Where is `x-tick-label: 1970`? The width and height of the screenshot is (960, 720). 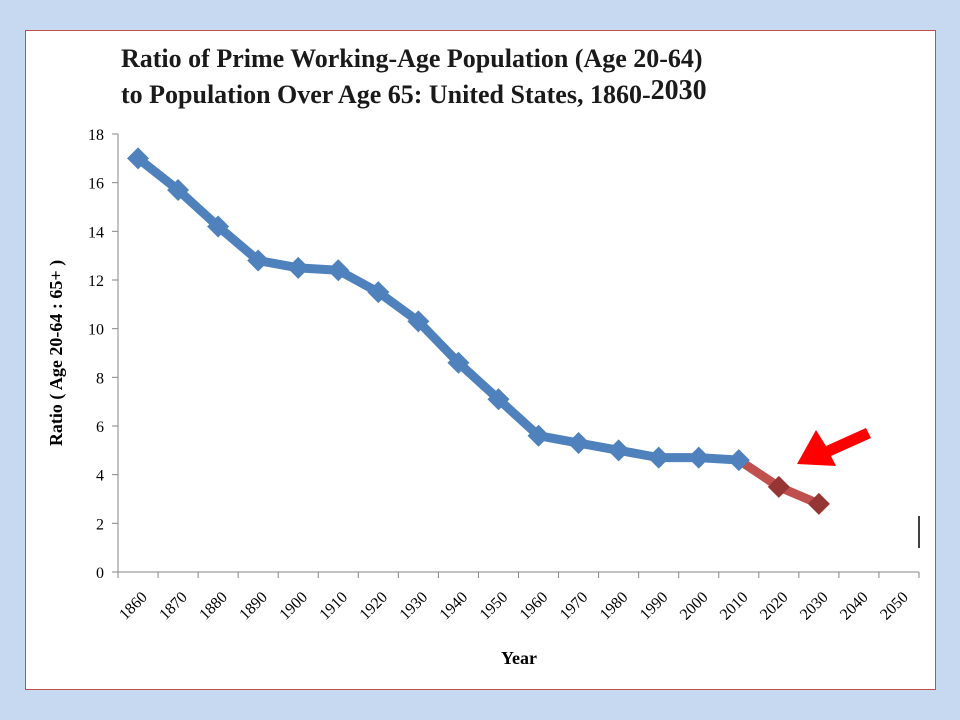 x-tick-label: 1970 is located at coordinates (574, 606).